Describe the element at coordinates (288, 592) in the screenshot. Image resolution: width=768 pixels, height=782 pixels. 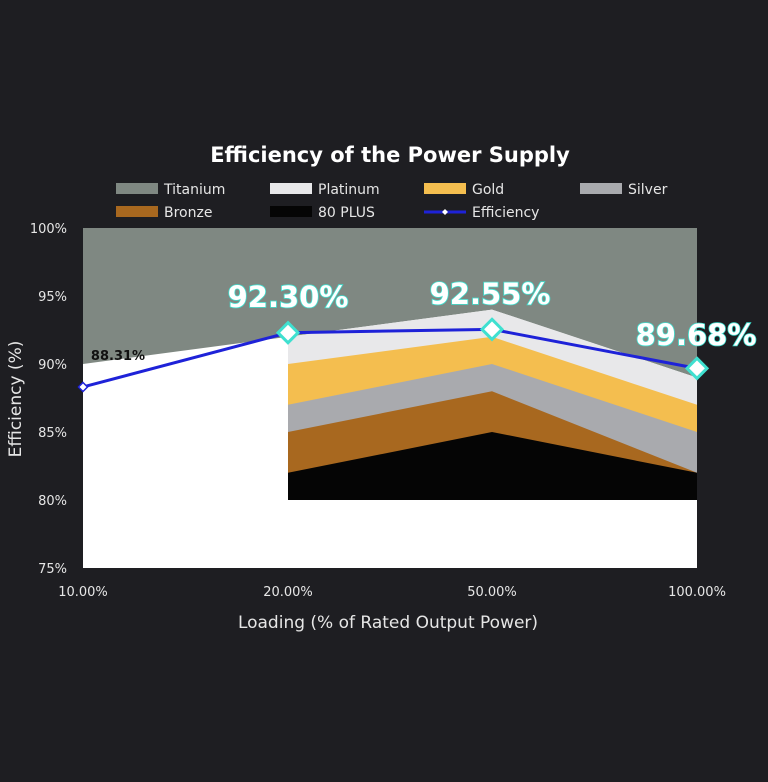
I see `x-tick-label: 20.00%` at that location.